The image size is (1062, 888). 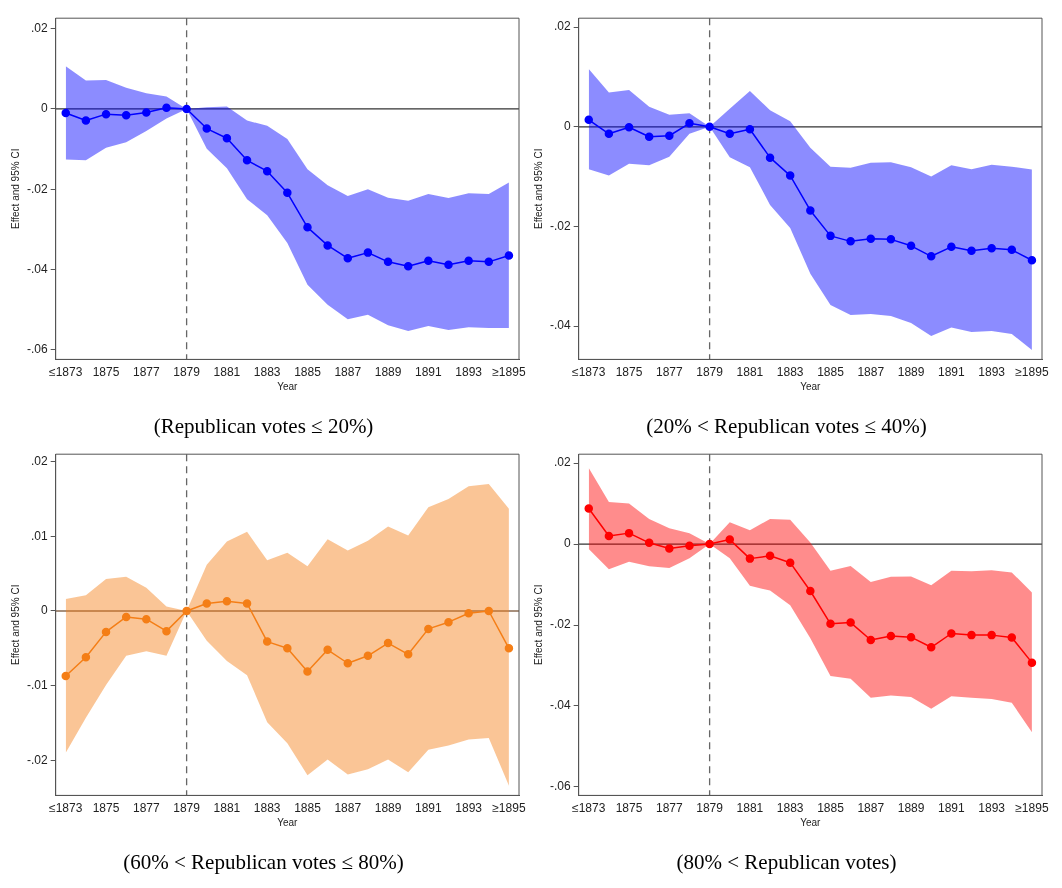 I want to click on text: (60% < Republican votes ≤ 80%), so click(x=263, y=861).